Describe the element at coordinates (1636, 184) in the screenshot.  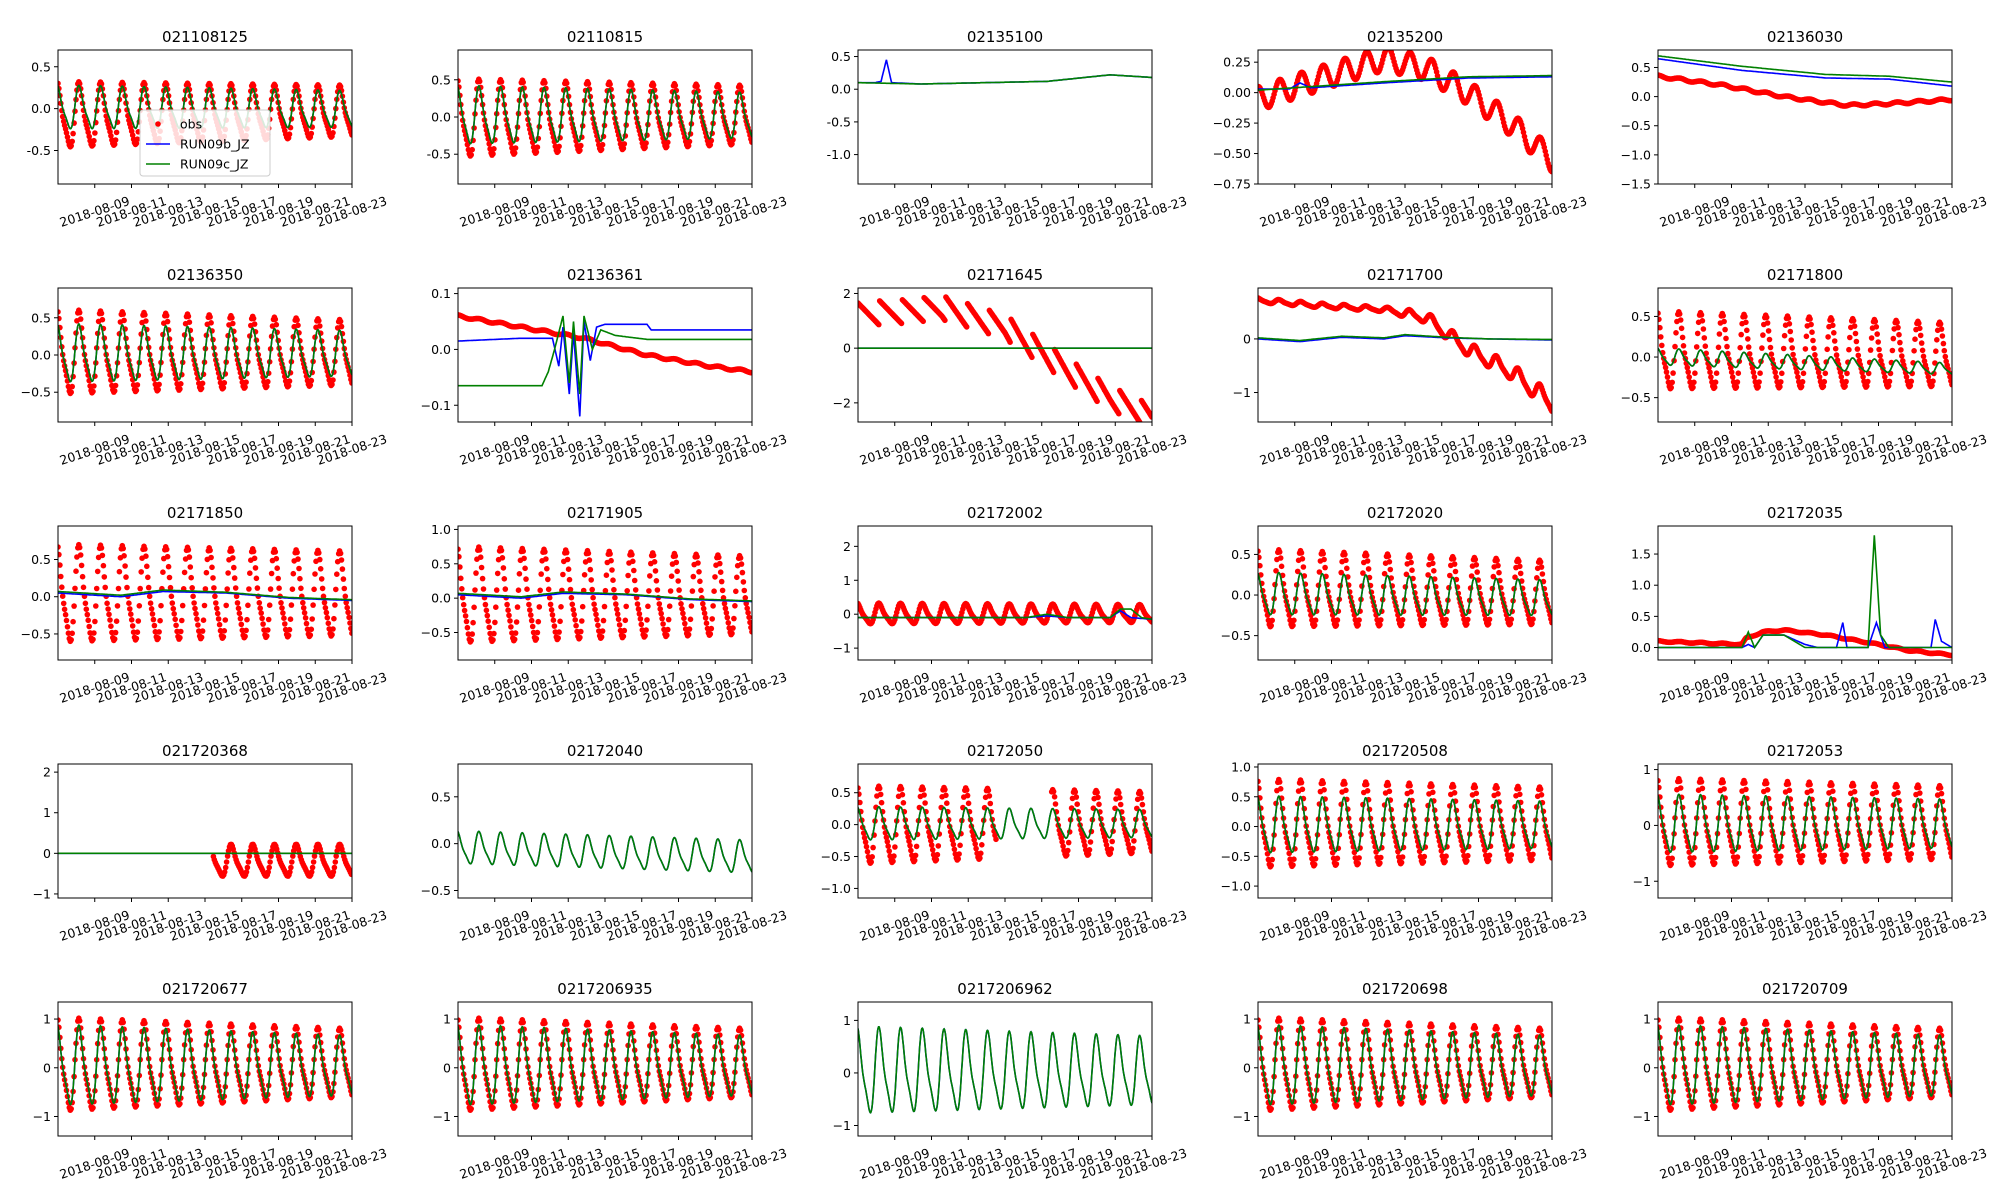
I see `y-tick-label: −1.5` at that location.